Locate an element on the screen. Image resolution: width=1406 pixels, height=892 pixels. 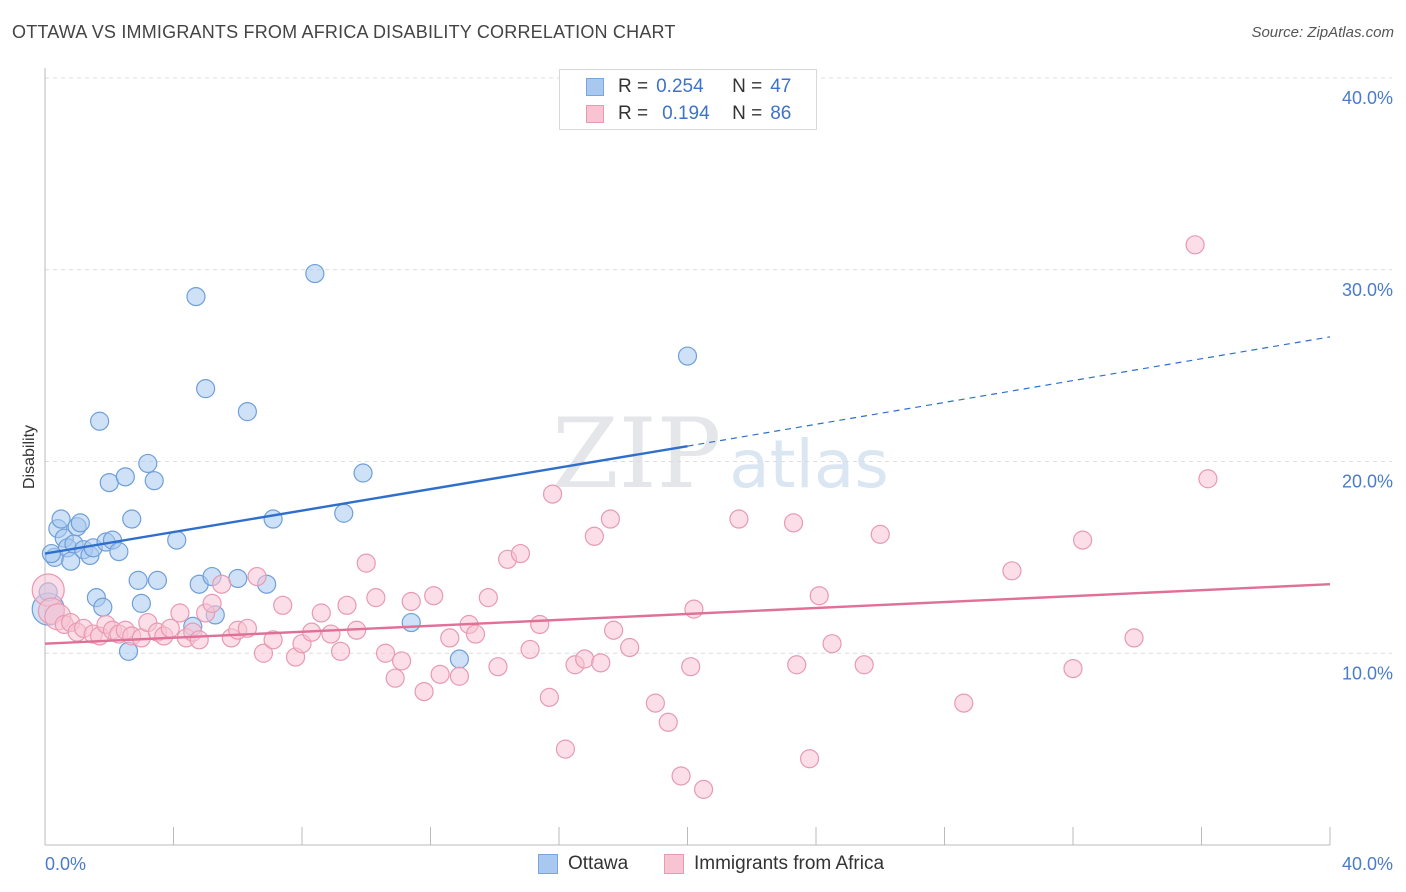
legend-swatch-ottawa is located at coordinates (595, 87).